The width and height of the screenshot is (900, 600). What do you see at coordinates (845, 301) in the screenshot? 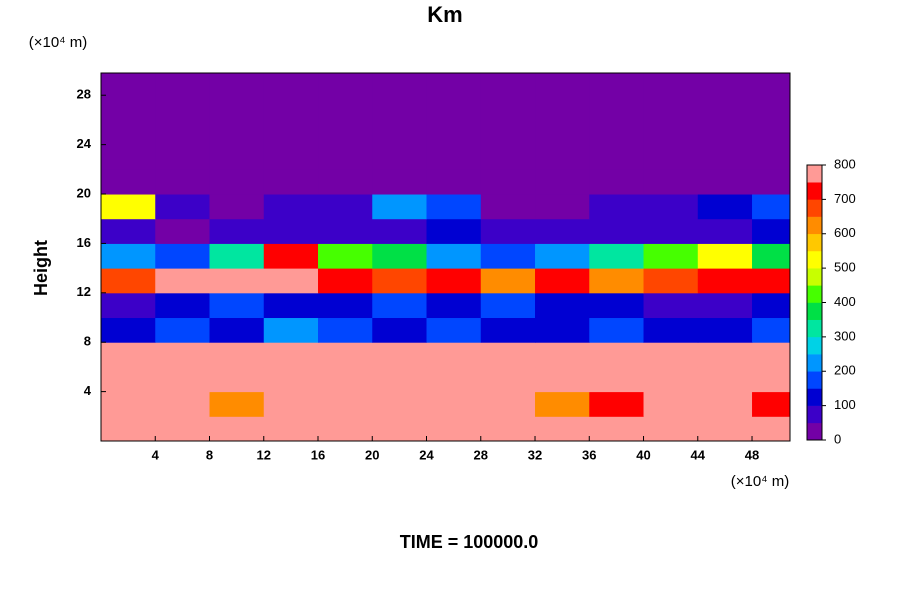
I see `colorbar-tick-label: 400` at bounding box center [845, 301].